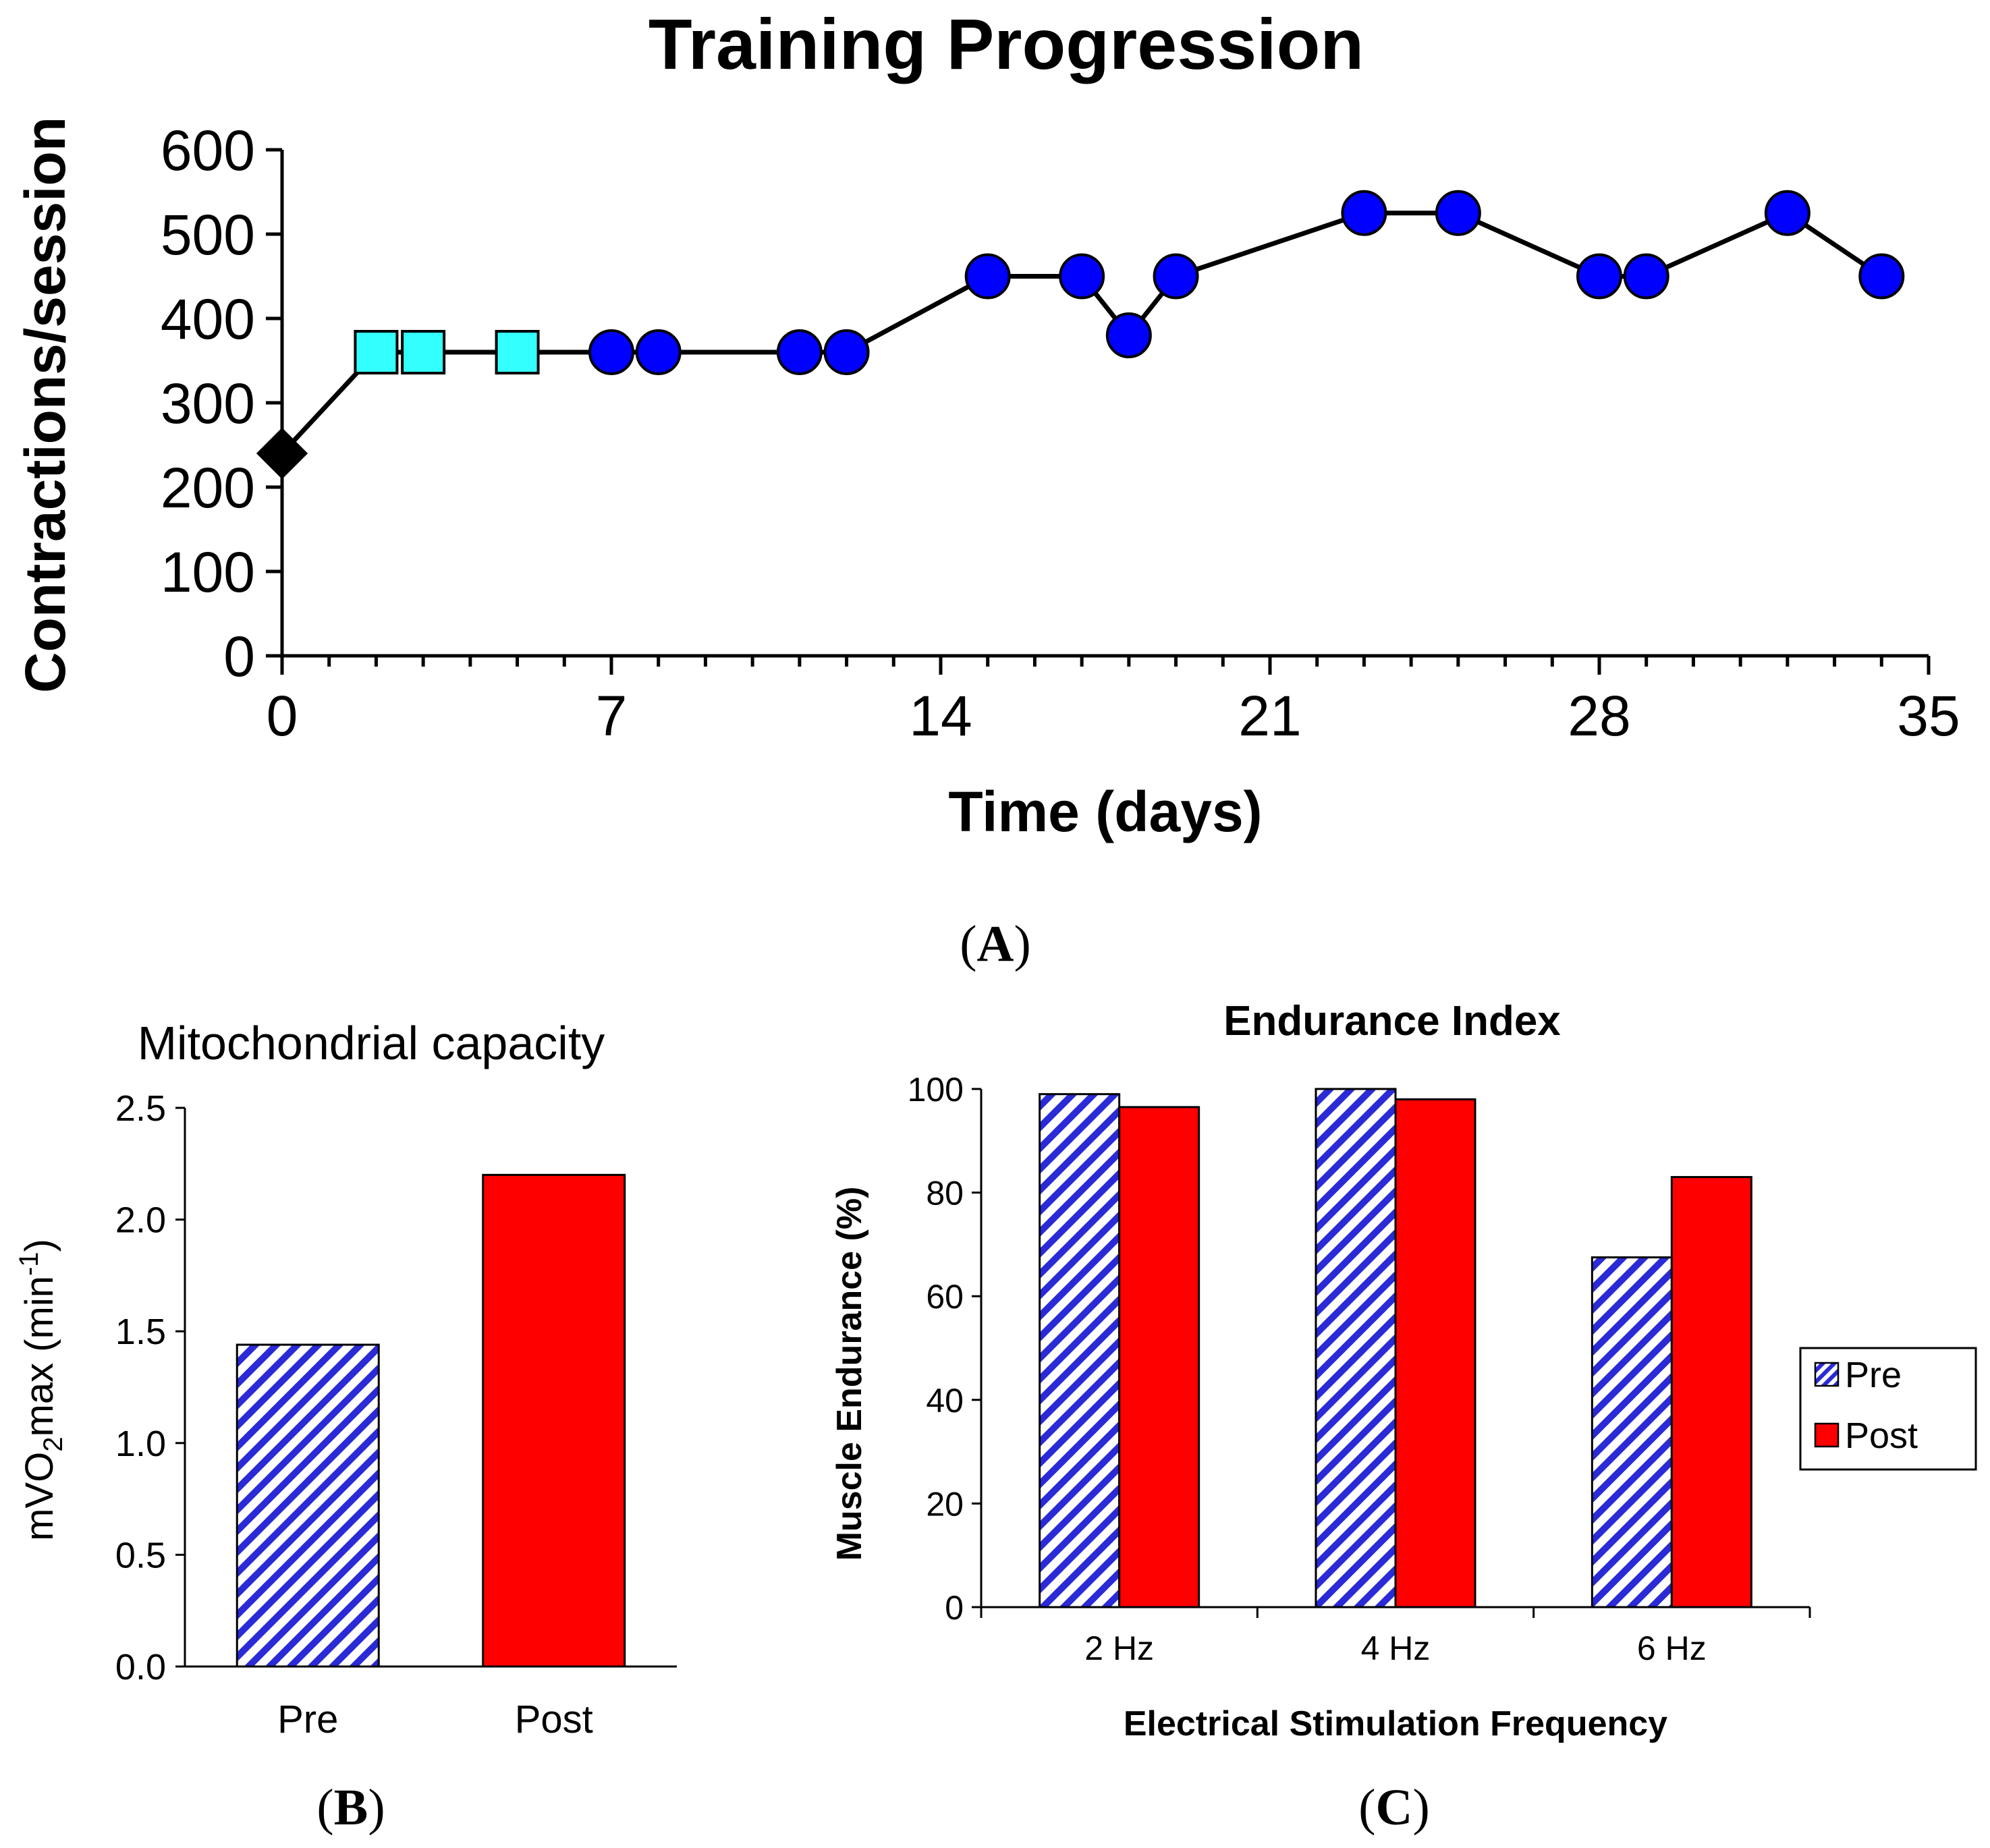 The width and height of the screenshot is (1990, 1848). Describe the element at coordinates (1827, 1374) in the screenshot. I see `legend-pre-swatch` at that location.